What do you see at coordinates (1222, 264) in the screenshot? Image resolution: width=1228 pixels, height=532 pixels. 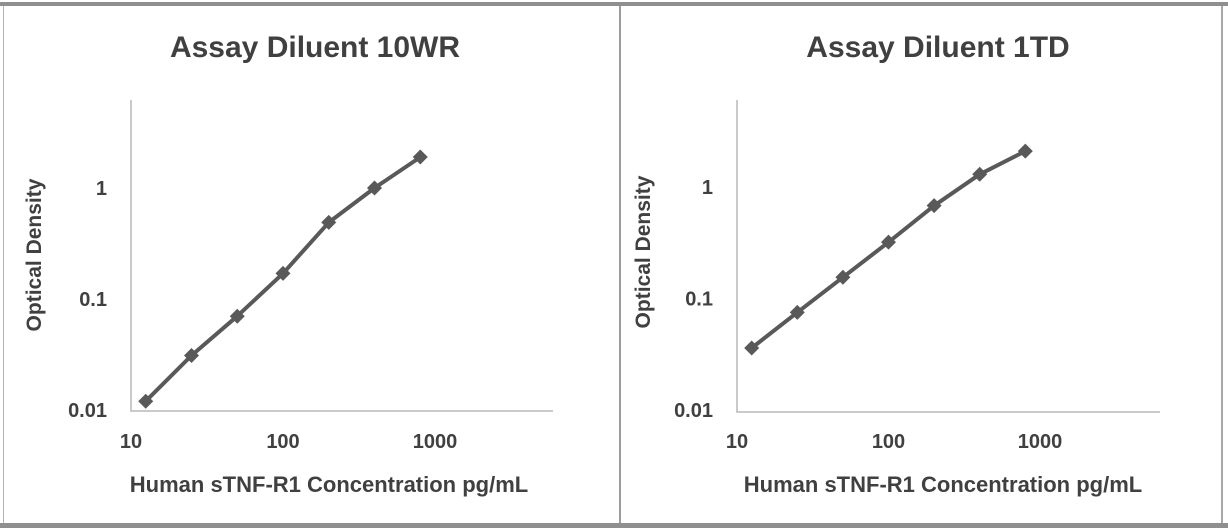 I see `frame-right-edge` at bounding box center [1222, 264].